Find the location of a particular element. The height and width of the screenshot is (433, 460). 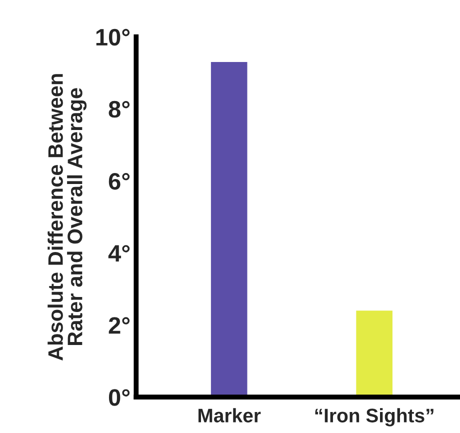

y-tick-label: 2° is located at coordinates (119, 325).